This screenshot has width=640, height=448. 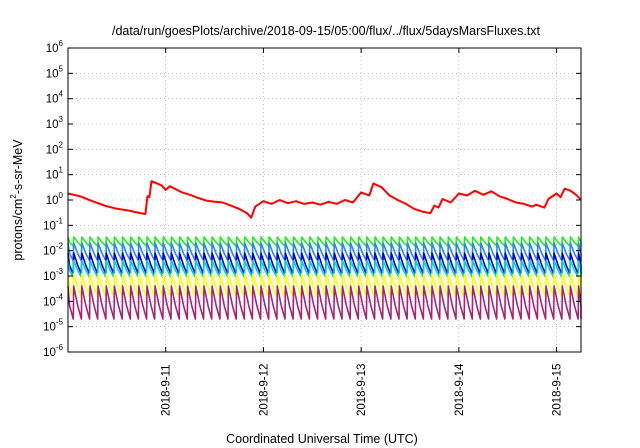 I want to click on y-tick-label: 10⁻⁶, so click(x=53, y=351).